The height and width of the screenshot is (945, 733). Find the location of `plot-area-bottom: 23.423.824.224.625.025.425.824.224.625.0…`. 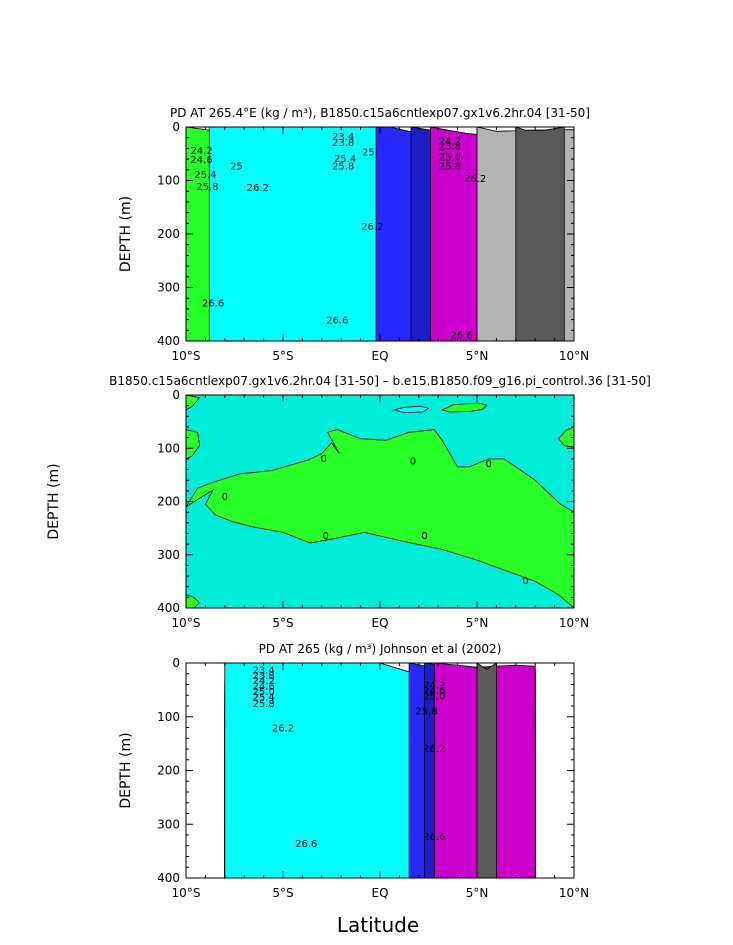

plot-area-bottom: 23.423.824.224.625.025.425.824.224.625.0… is located at coordinates (380, 770).